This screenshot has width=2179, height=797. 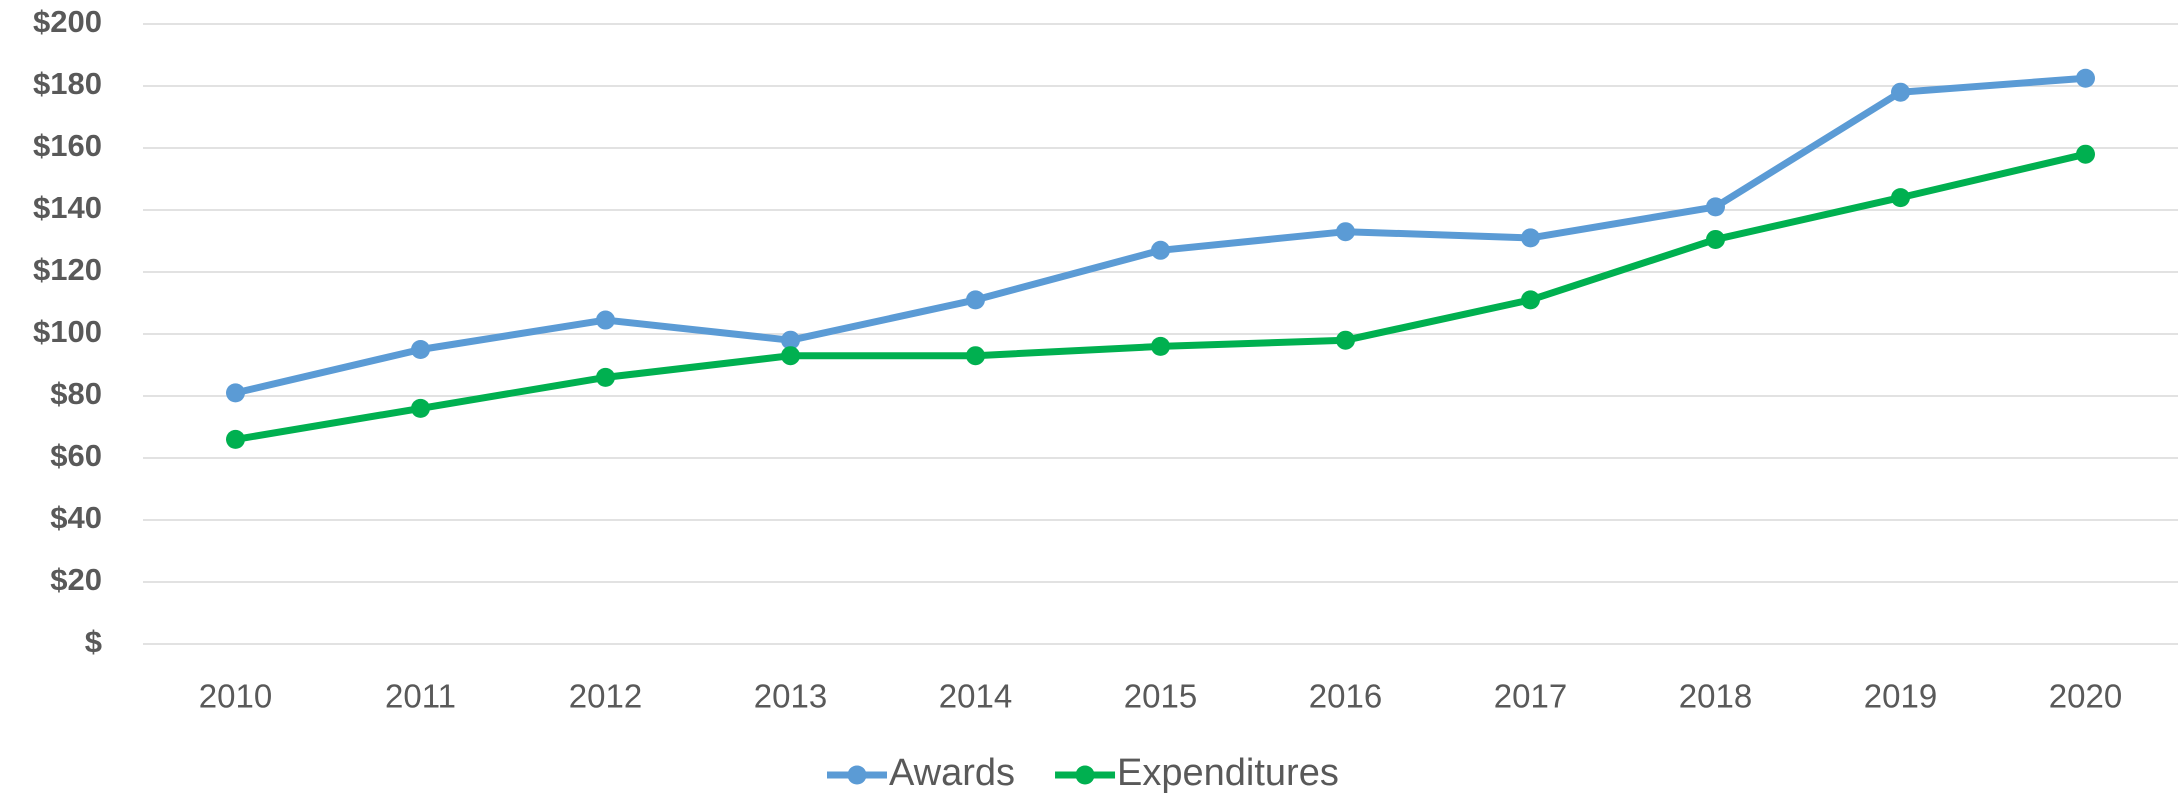 I want to click on y-tick-label: $80, so click(x=76, y=393).